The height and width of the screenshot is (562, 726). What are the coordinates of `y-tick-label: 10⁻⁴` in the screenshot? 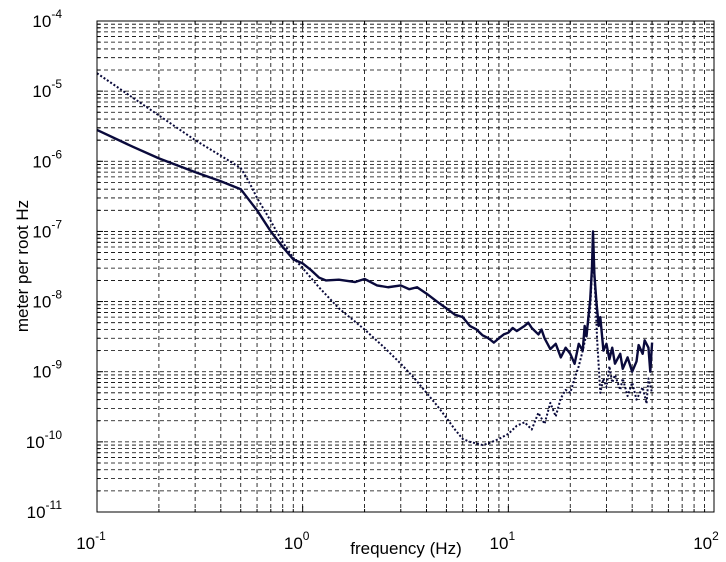 It's located at (47, 19).